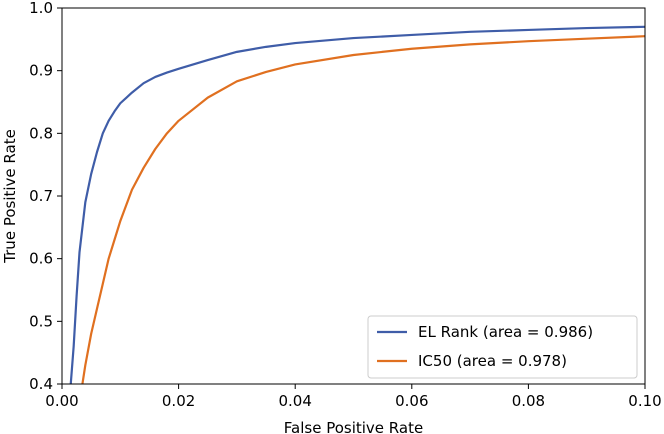 The image size is (664, 434). What do you see at coordinates (41, 71) in the screenshot?
I see `y-tick-label: 0.9` at bounding box center [41, 71].